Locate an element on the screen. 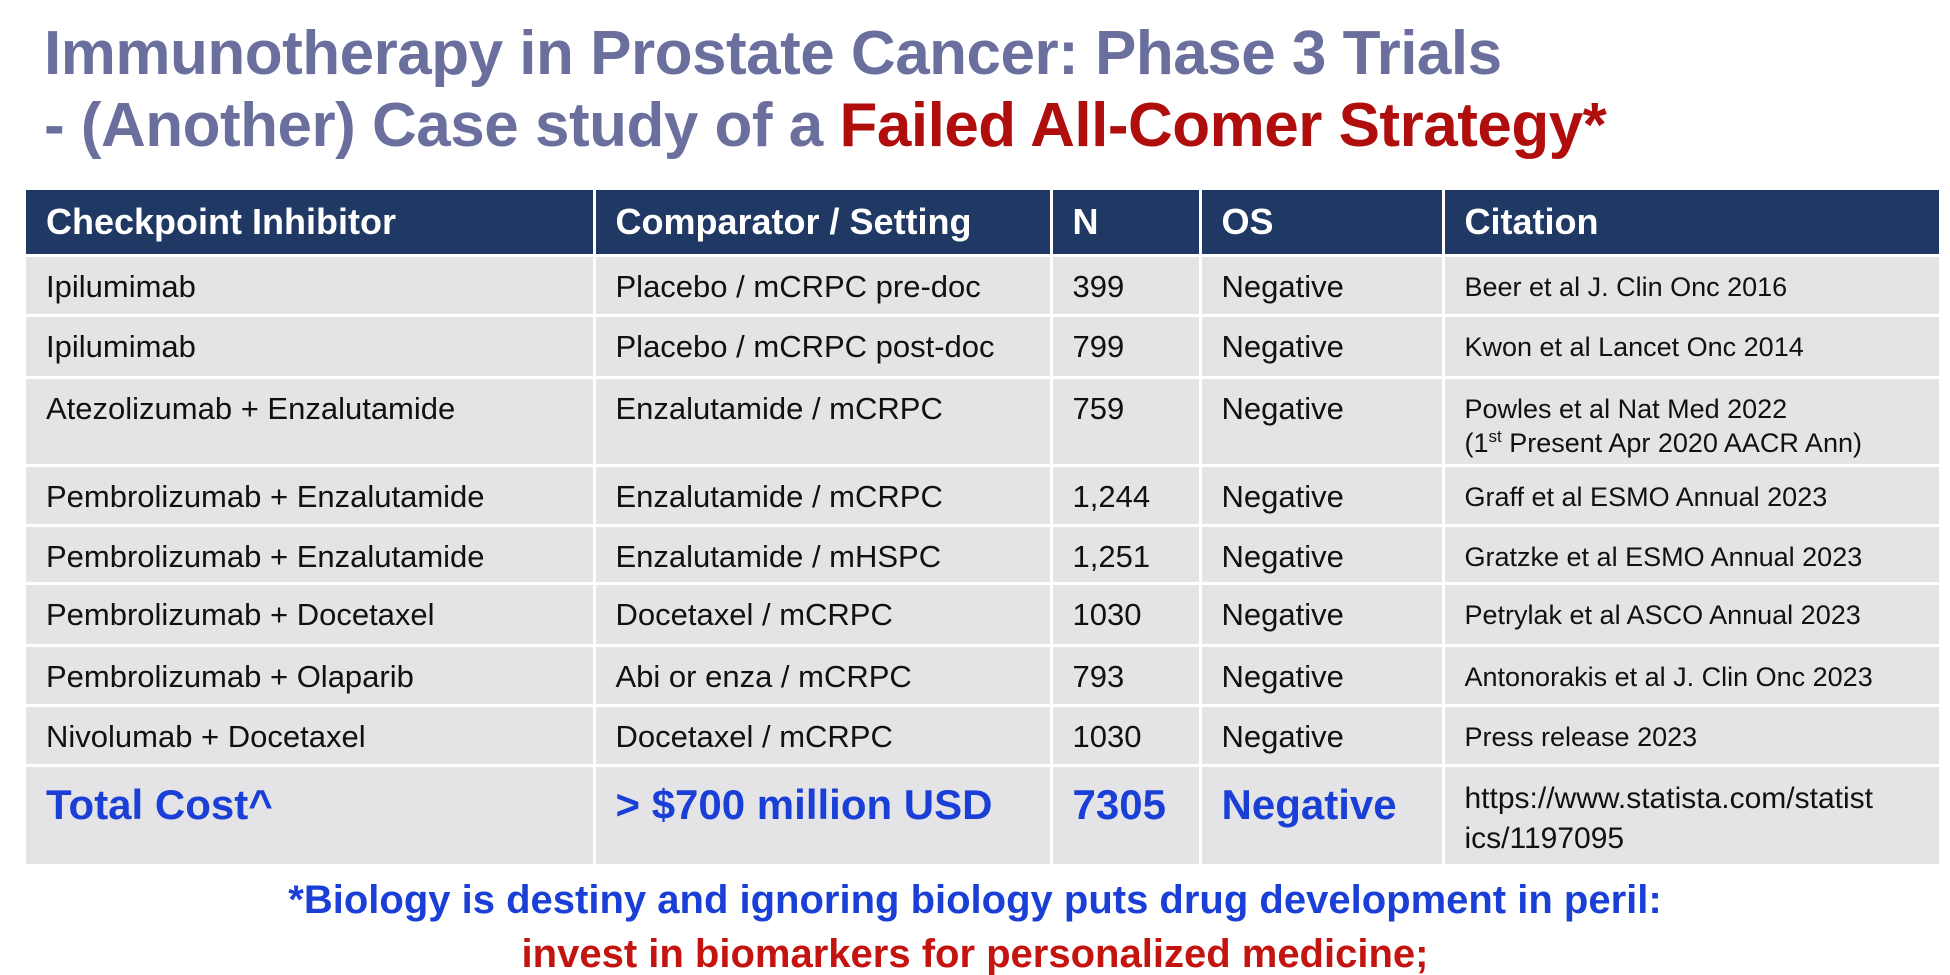 The height and width of the screenshot is (975, 1950). cell-citation: Petrylak et al ASCO Annual 2023 is located at coordinates (1692, 615).